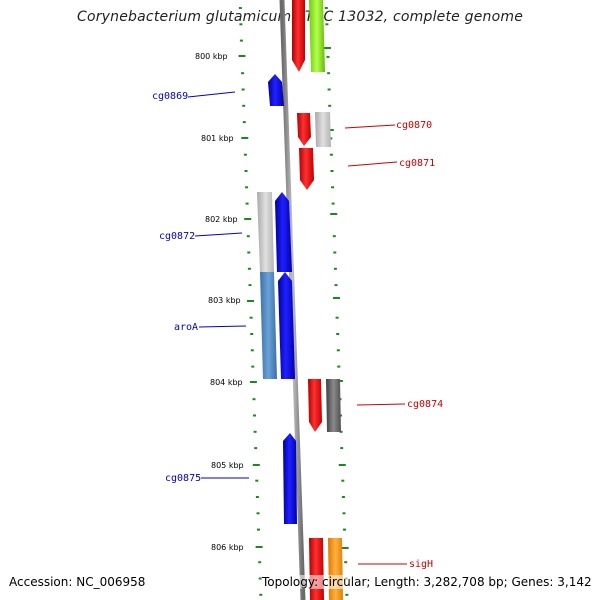 The image size is (600, 600). Describe the element at coordinates (372, 164) in the screenshot. I see `leader-line-cg0871` at that location.